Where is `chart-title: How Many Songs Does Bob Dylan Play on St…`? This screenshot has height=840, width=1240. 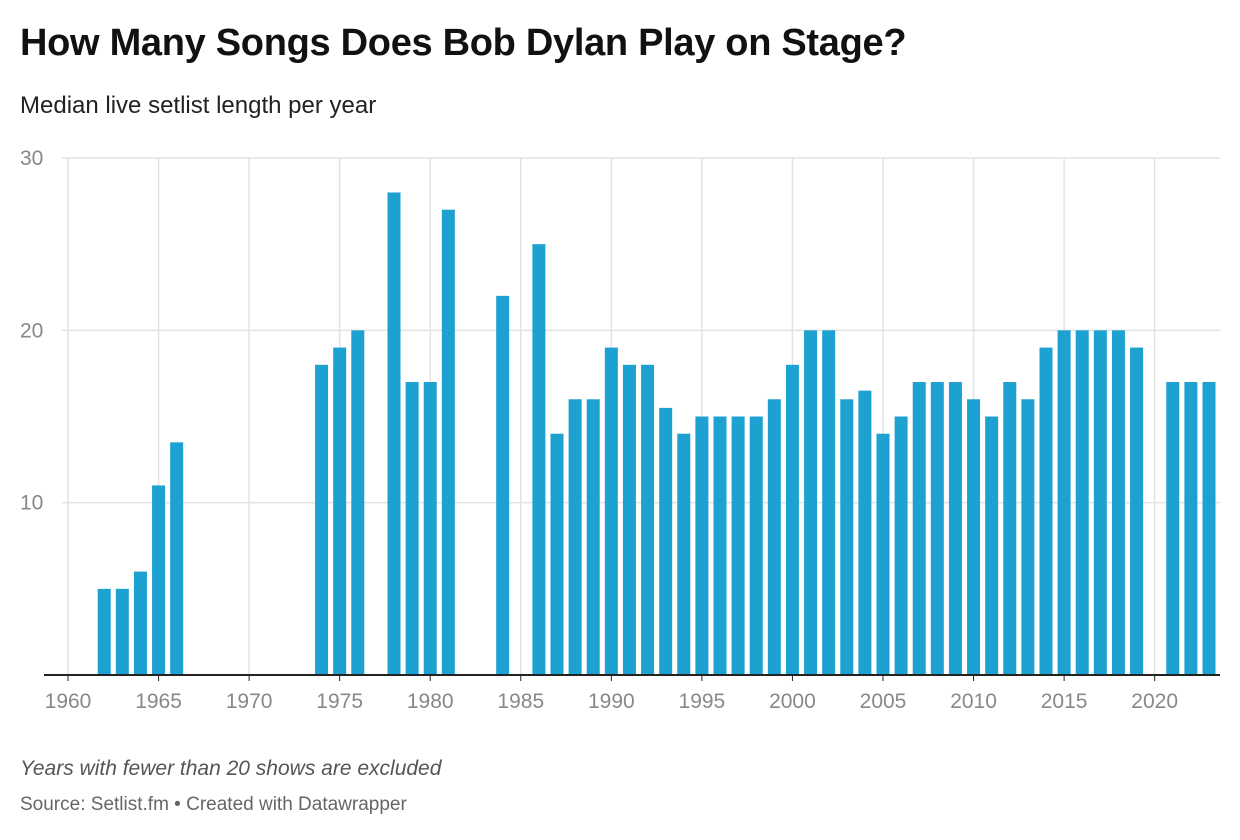 chart-title: How Many Songs Does Bob Dylan Play on St… is located at coordinates (463, 43).